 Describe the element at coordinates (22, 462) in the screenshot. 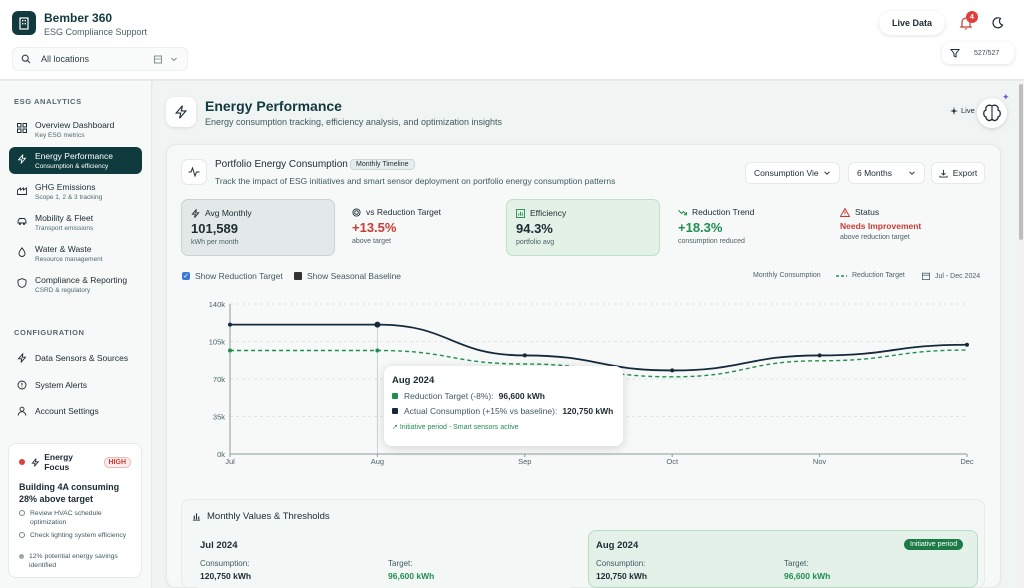

I see `alert-dot` at that location.